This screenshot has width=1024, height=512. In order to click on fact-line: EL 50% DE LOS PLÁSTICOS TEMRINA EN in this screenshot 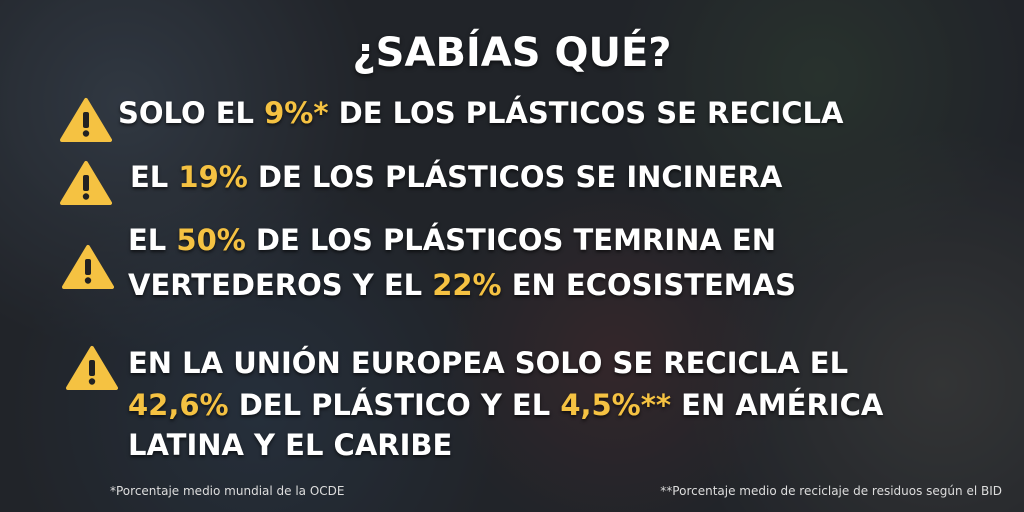, I will do `click(452, 240)`.